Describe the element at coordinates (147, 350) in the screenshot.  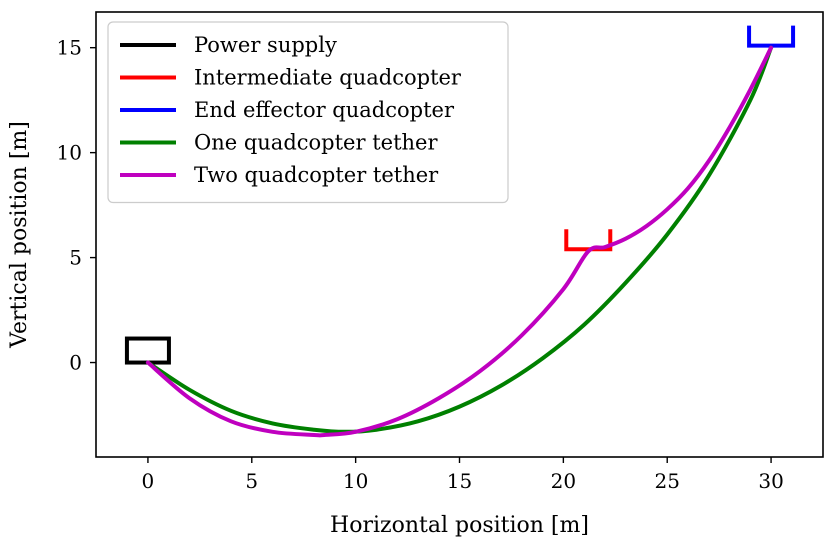
I see `power-supply-marker` at that location.